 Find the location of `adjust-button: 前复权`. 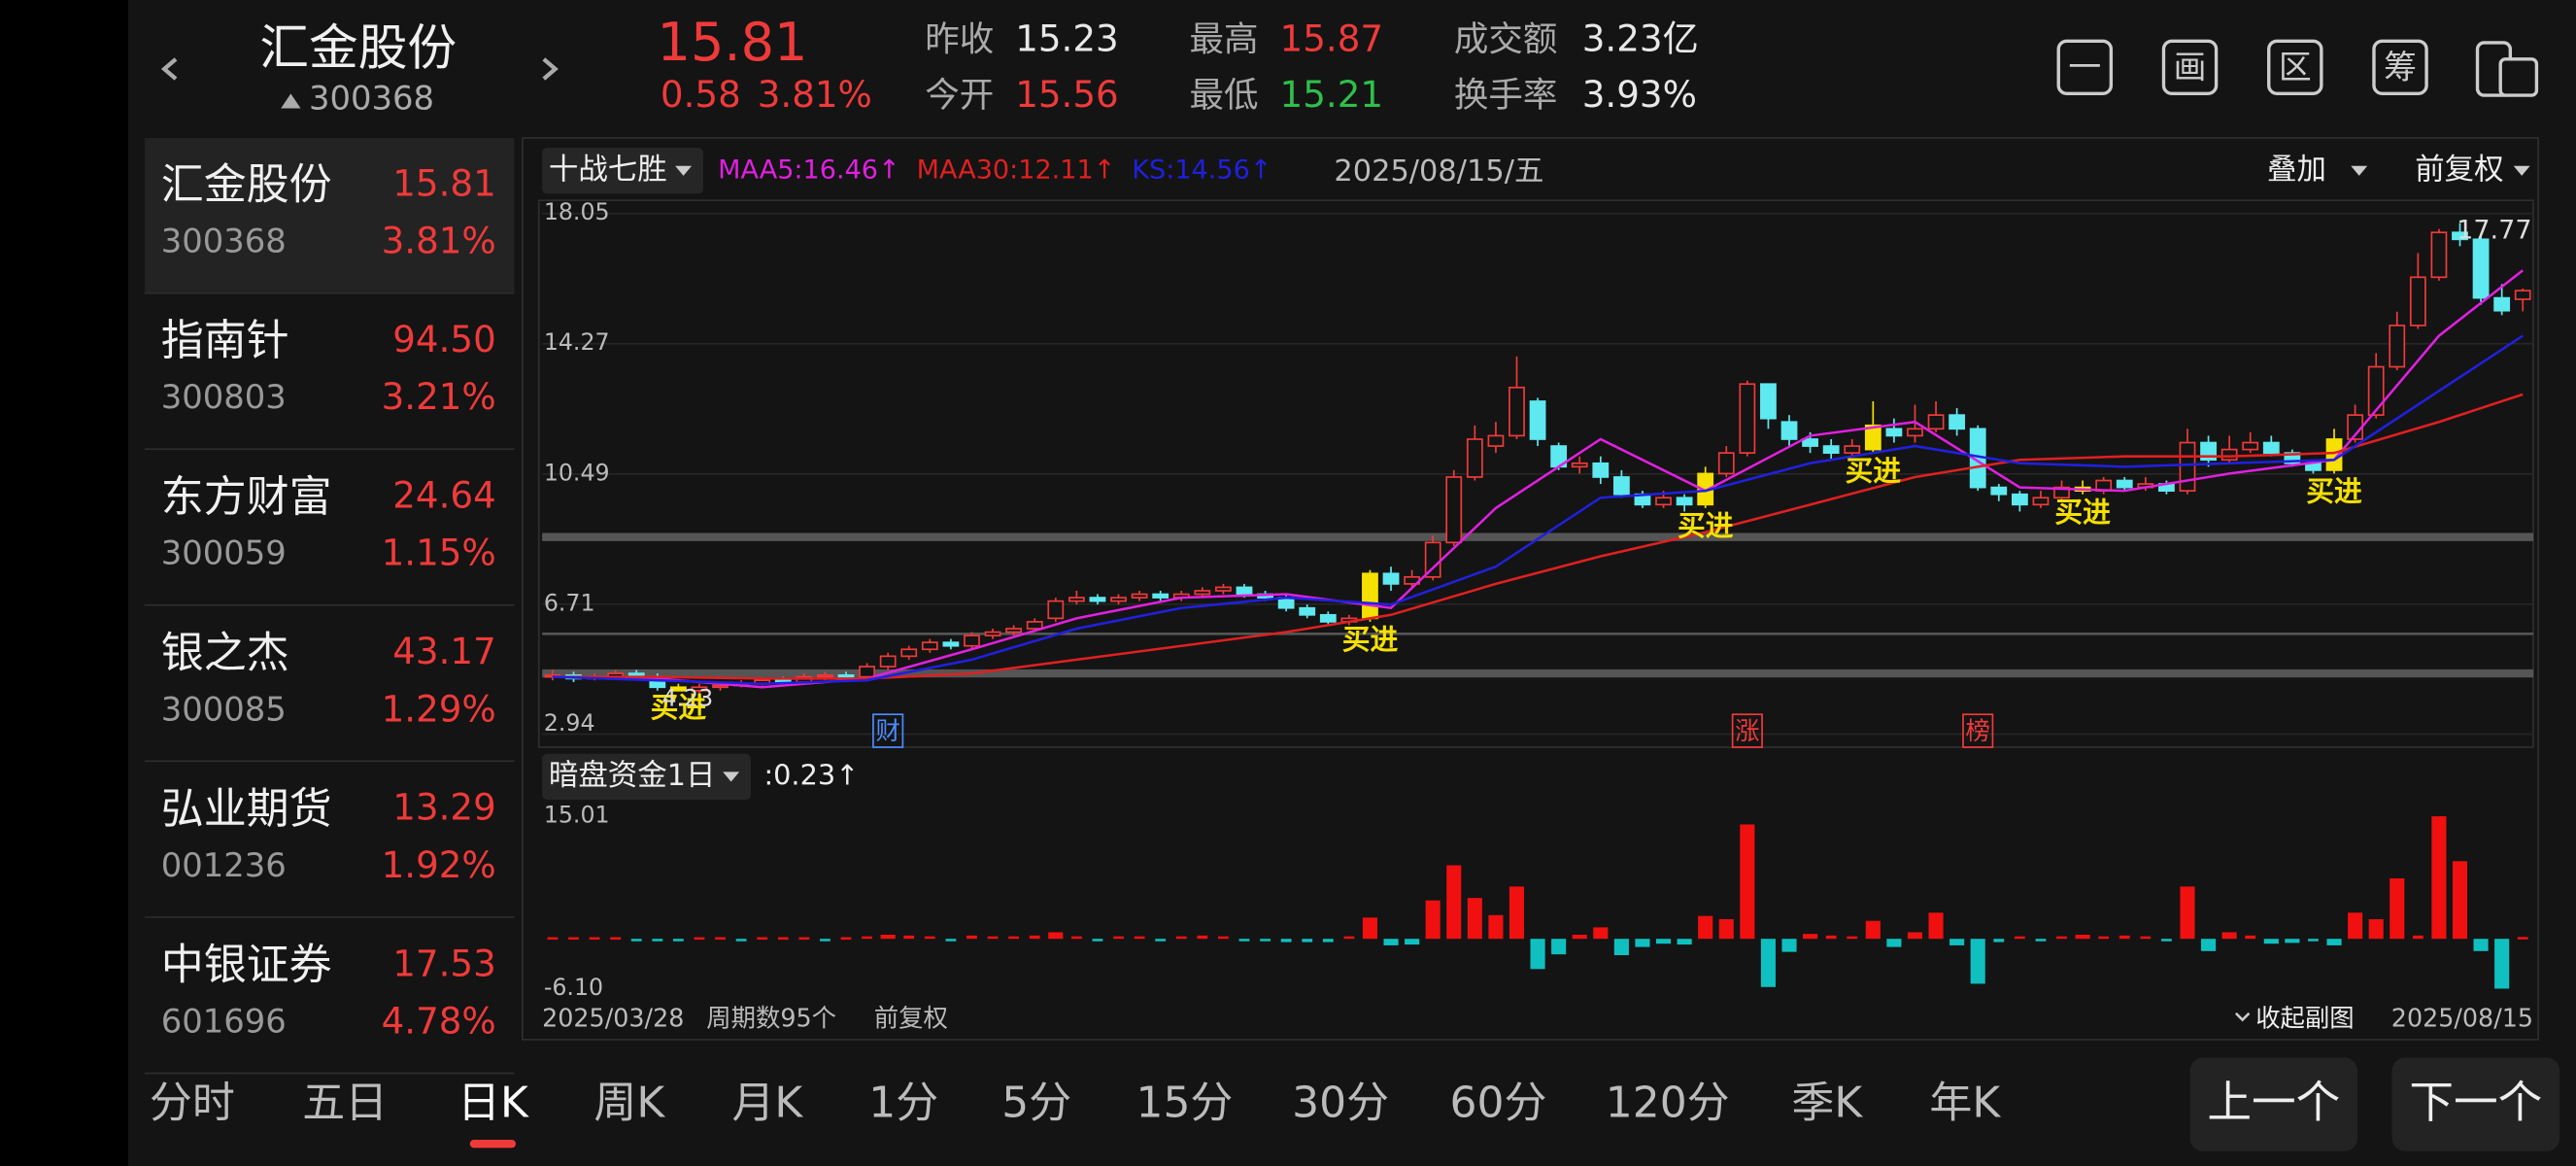

adjust-button: 前复权 is located at coordinates (2459, 170).